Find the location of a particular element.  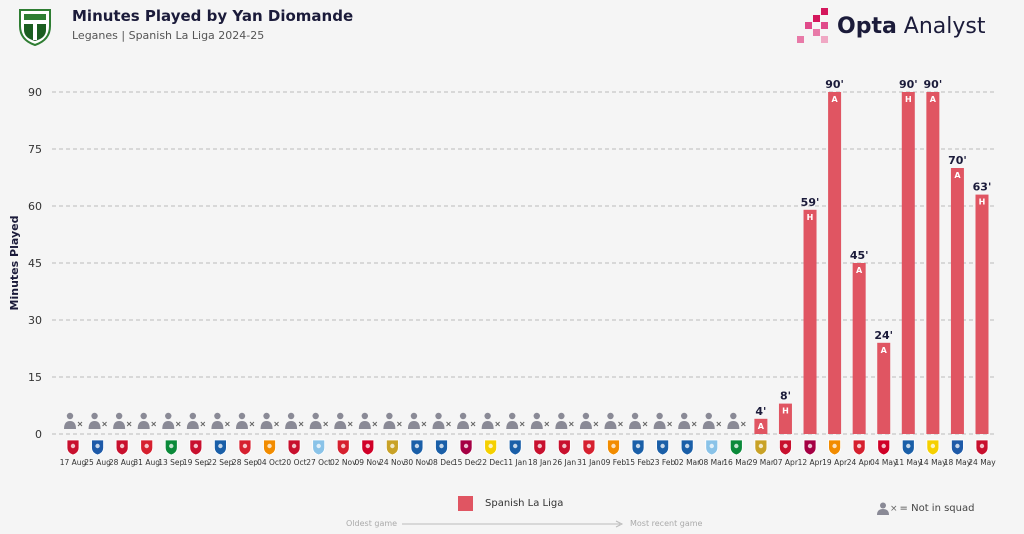

x-tick-label: 31 Jan is located at coordinates (589, 462).